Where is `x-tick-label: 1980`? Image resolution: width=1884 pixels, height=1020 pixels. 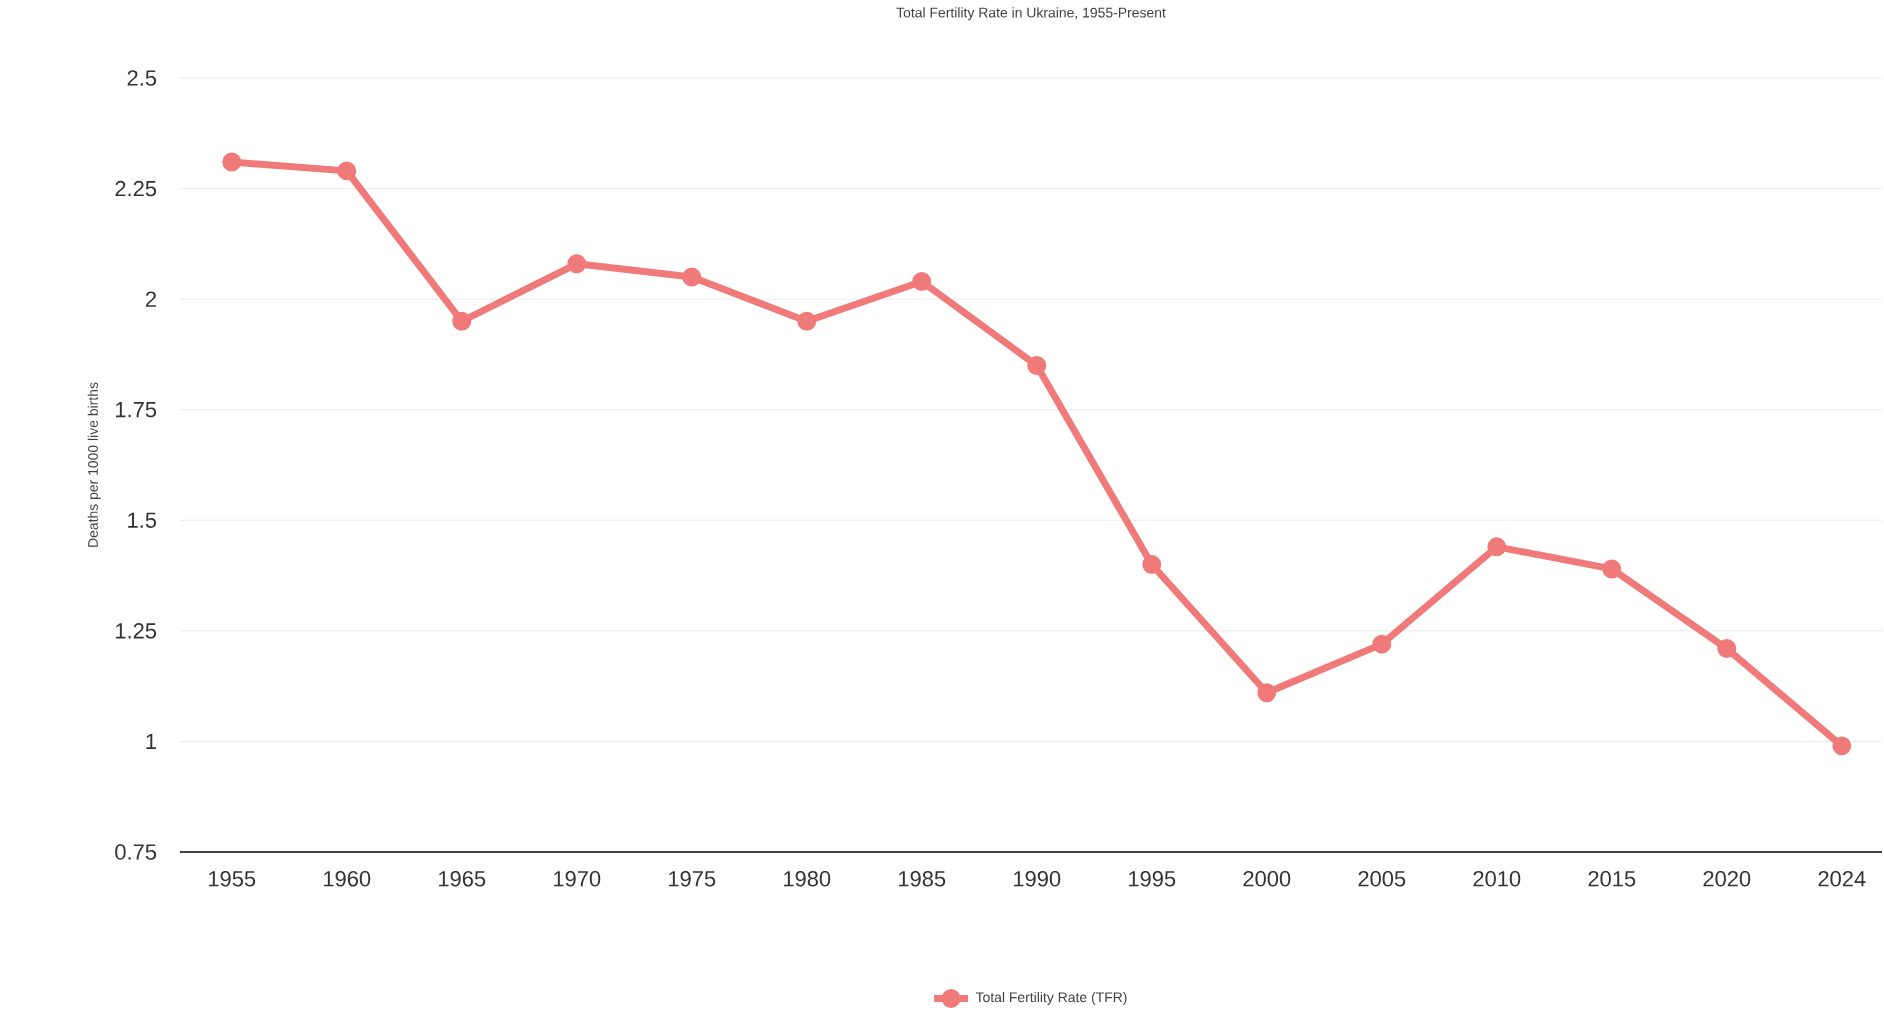 x-tick-label: 1980 is located at coordinates (807, 879).